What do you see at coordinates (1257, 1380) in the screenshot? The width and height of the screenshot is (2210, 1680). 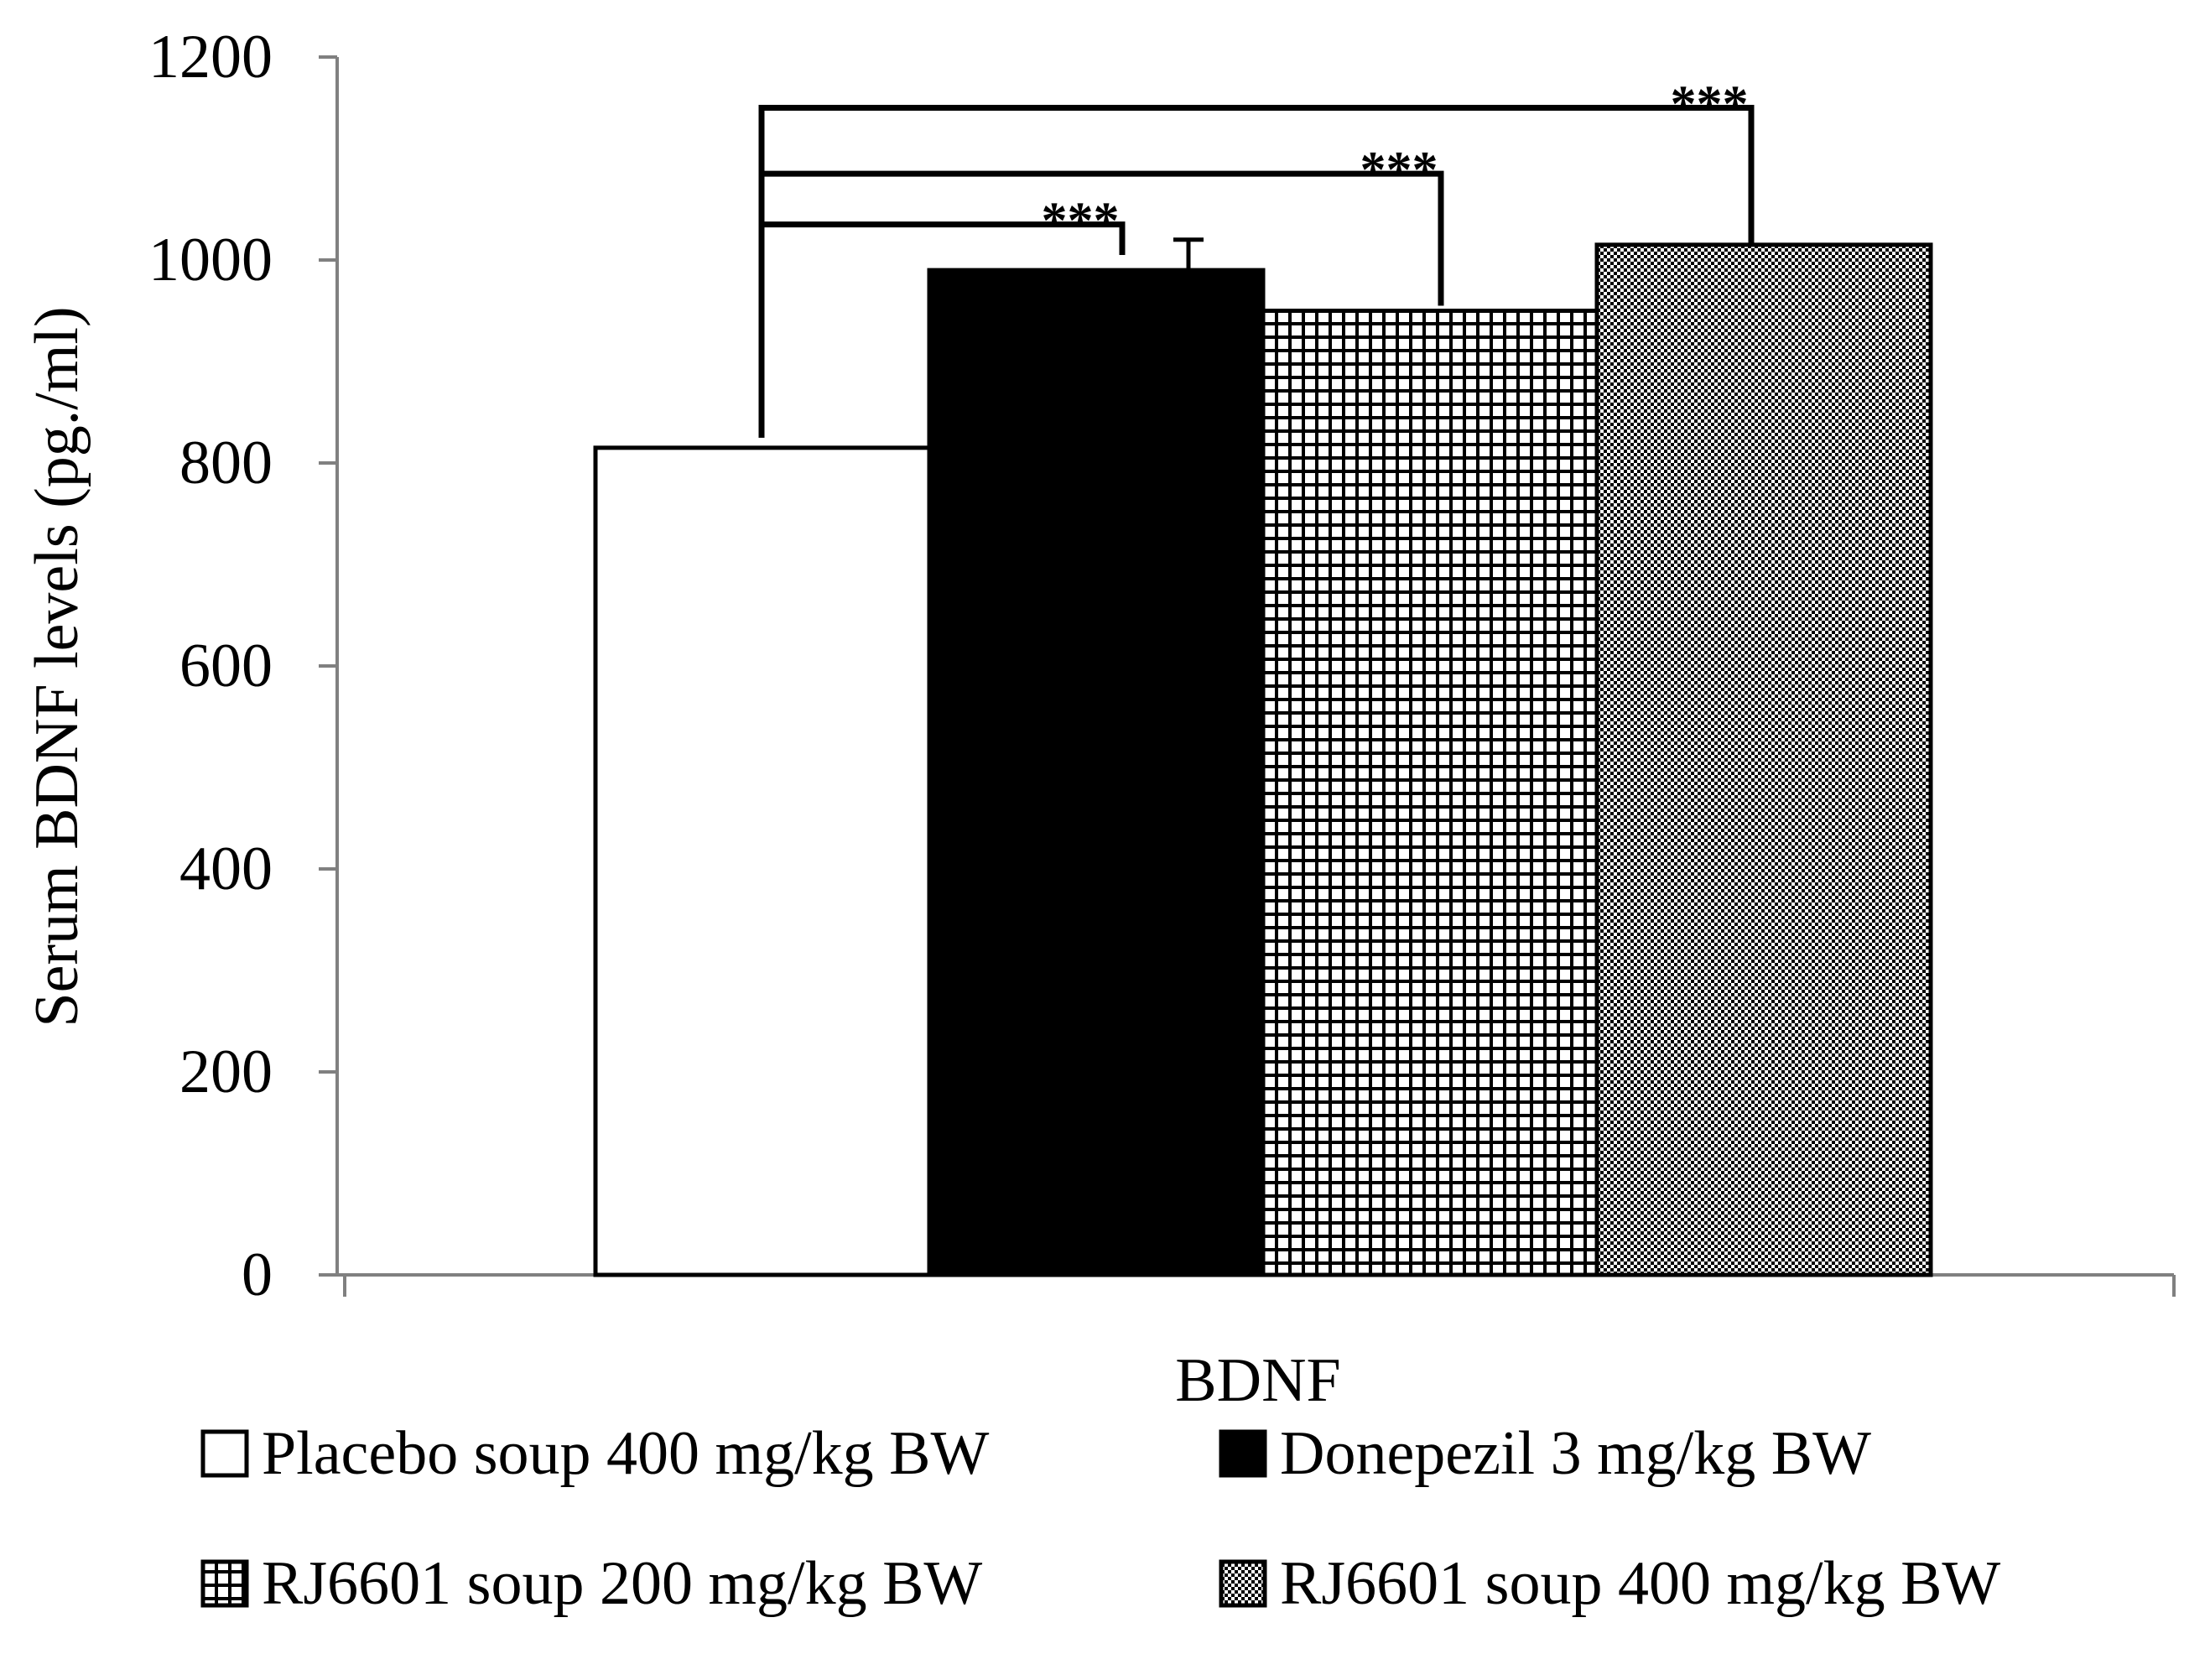 I see `x-category-label: BDNF` at bounding box center [1257, 1380].